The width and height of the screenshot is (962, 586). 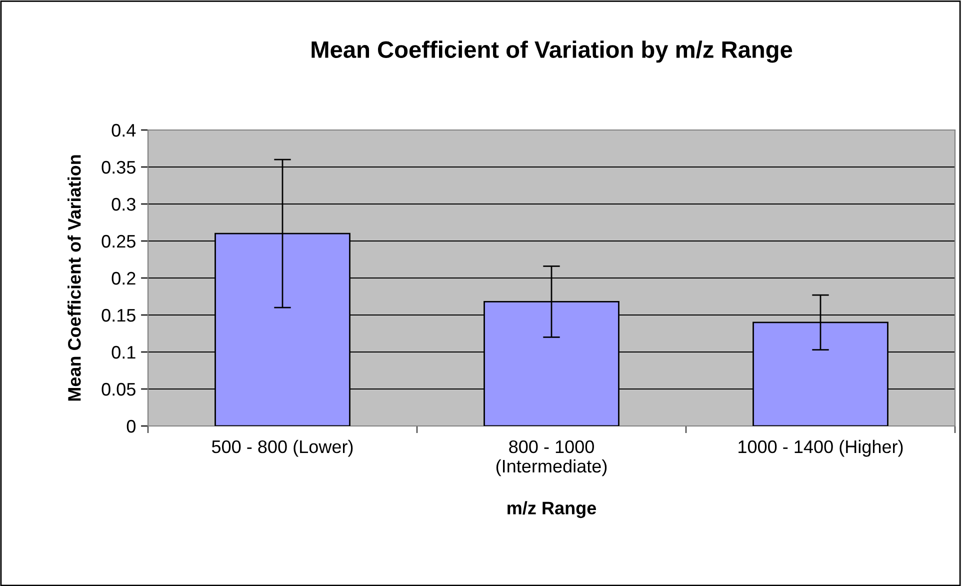 I want to click on y-tick-label: 0.15, so click(x=119, y=315).